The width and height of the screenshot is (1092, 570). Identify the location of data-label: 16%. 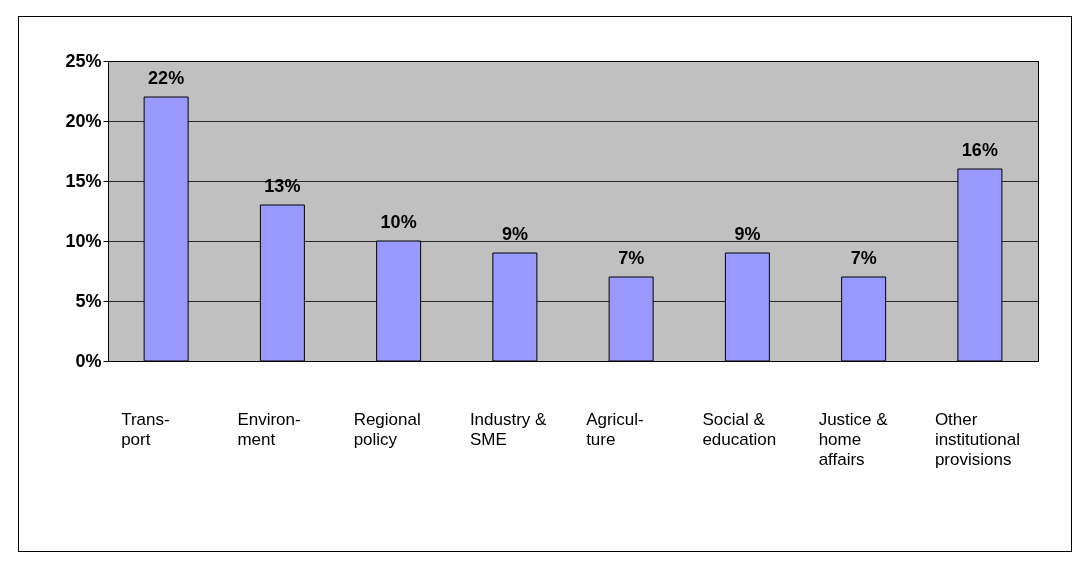
(979, 150).